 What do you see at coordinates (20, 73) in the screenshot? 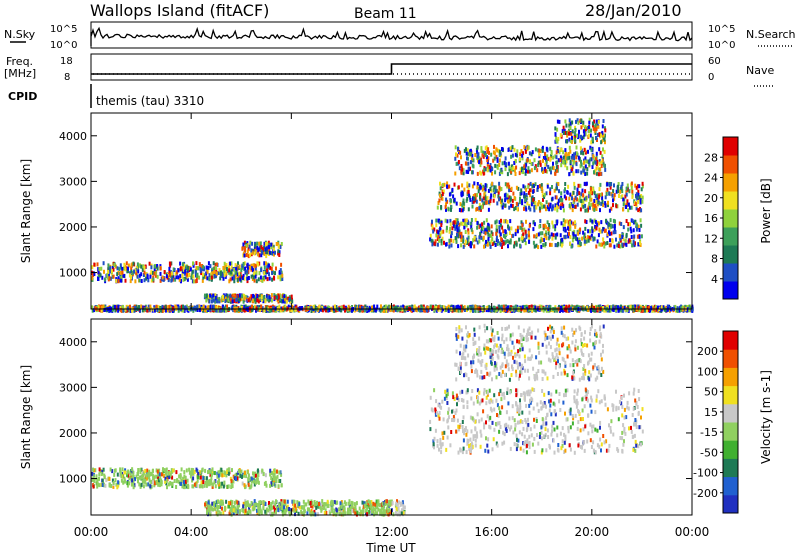
I see `freq-unit-label: [MHz]` at bounding box center [20, 73].